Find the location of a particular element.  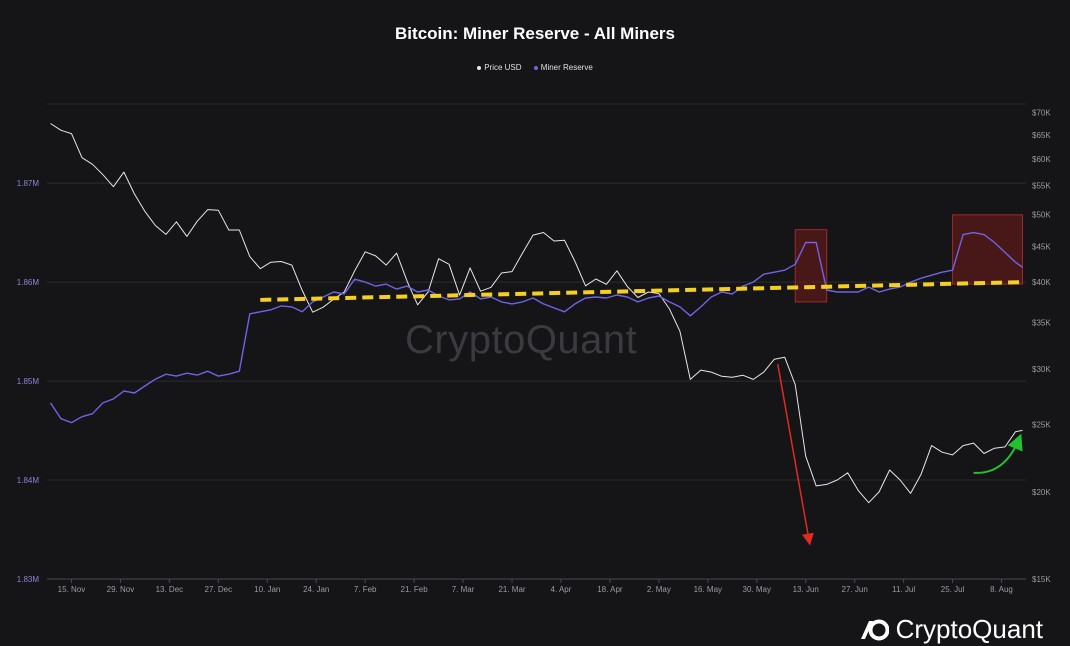

watermark: CryptoQuant is located at coordinates (521, 340).